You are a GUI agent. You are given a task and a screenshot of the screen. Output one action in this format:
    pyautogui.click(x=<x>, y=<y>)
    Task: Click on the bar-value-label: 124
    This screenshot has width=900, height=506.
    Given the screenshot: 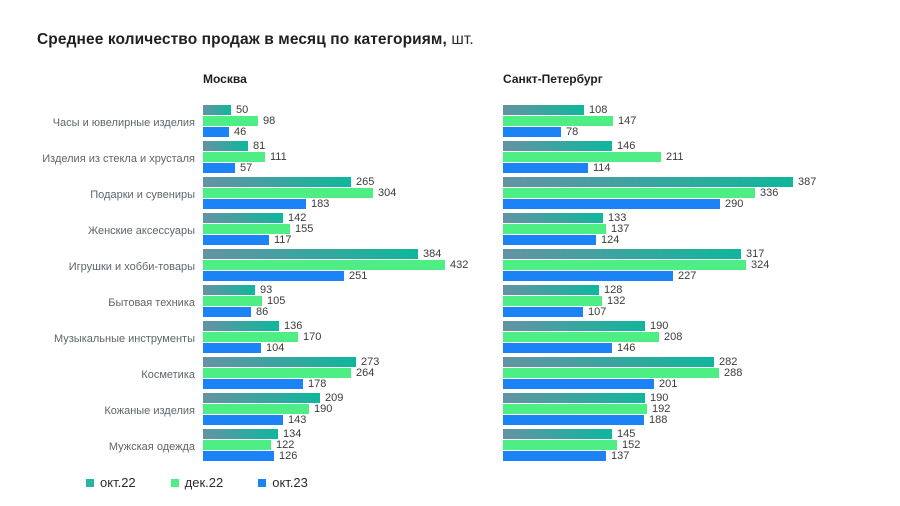 What is the action you would take?
    pyautogui.click(x=610, y=240)
    